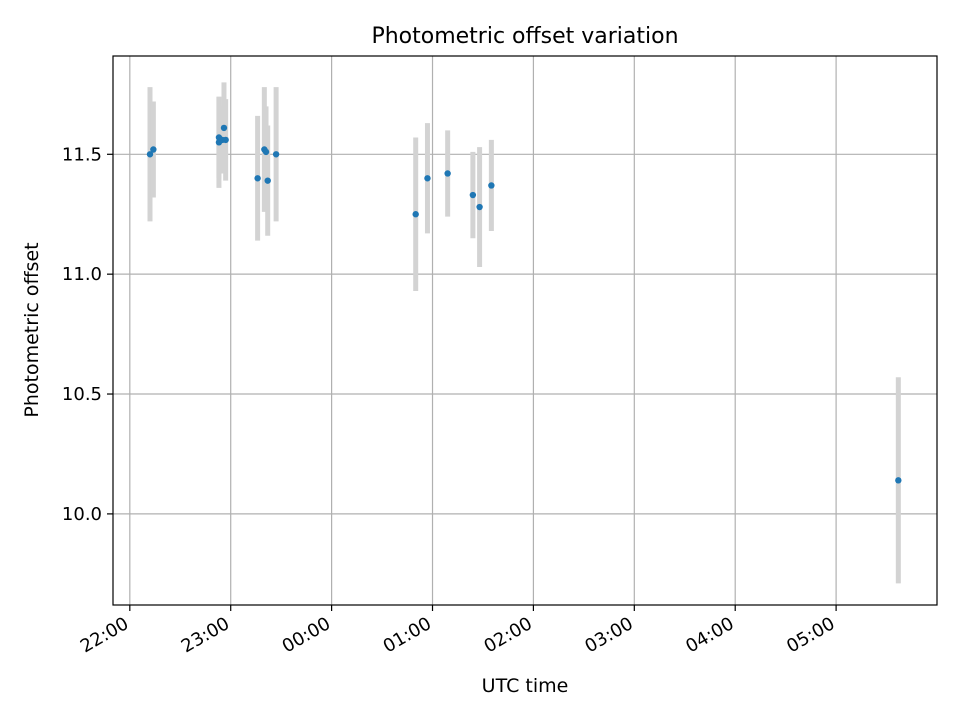 The image size is (960, 724). What do you see at coordinates (82, 514) in the screenshot?
I see `y-tick-label: 10.0` at bounding box center [82, 514].